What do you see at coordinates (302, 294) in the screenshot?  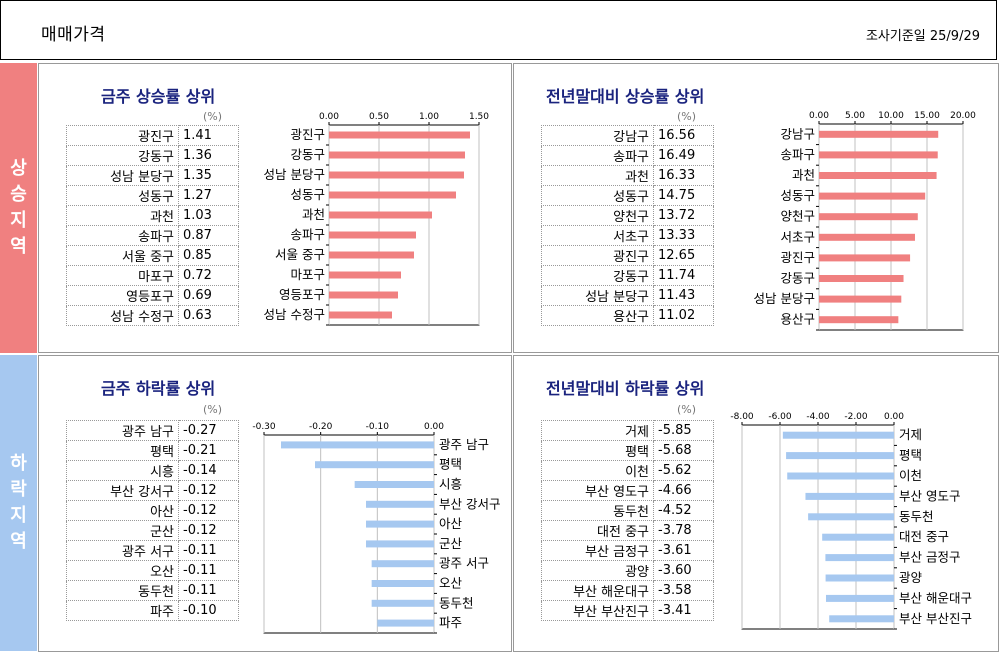 I see `category-label: 영등포구` at bounding box center [302, 294].